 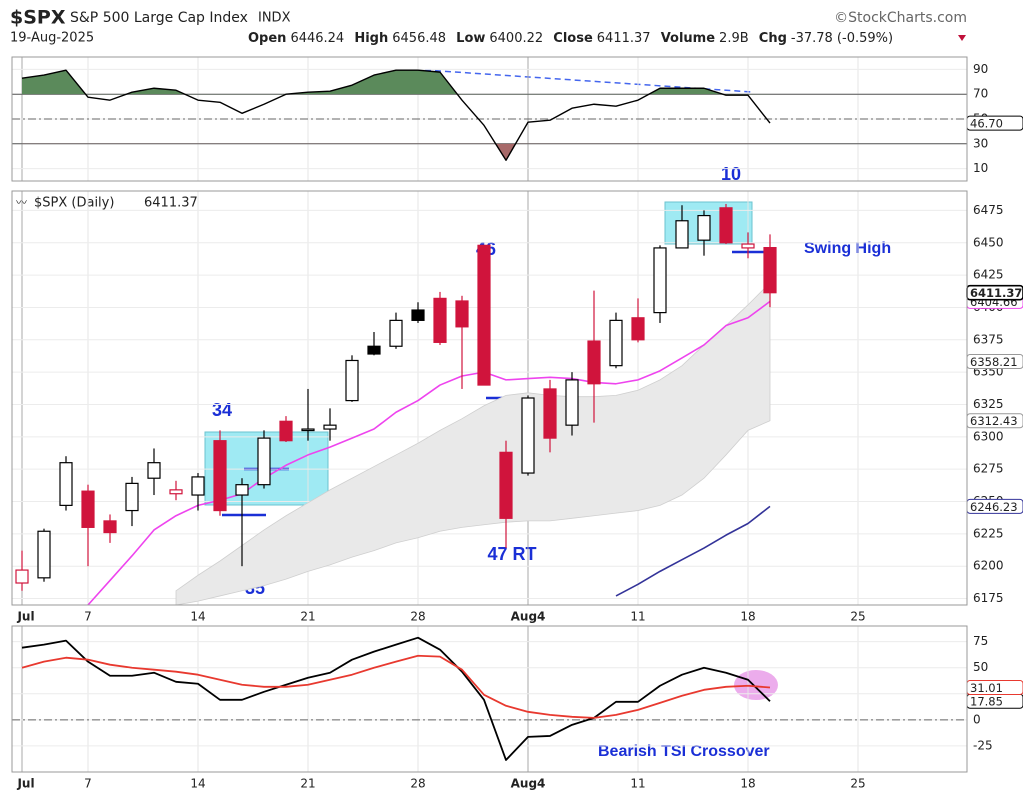 What do you see at coordinates (962, 38) in the screenshot?
I see `down-arrow` at bounding box center [962, 38].